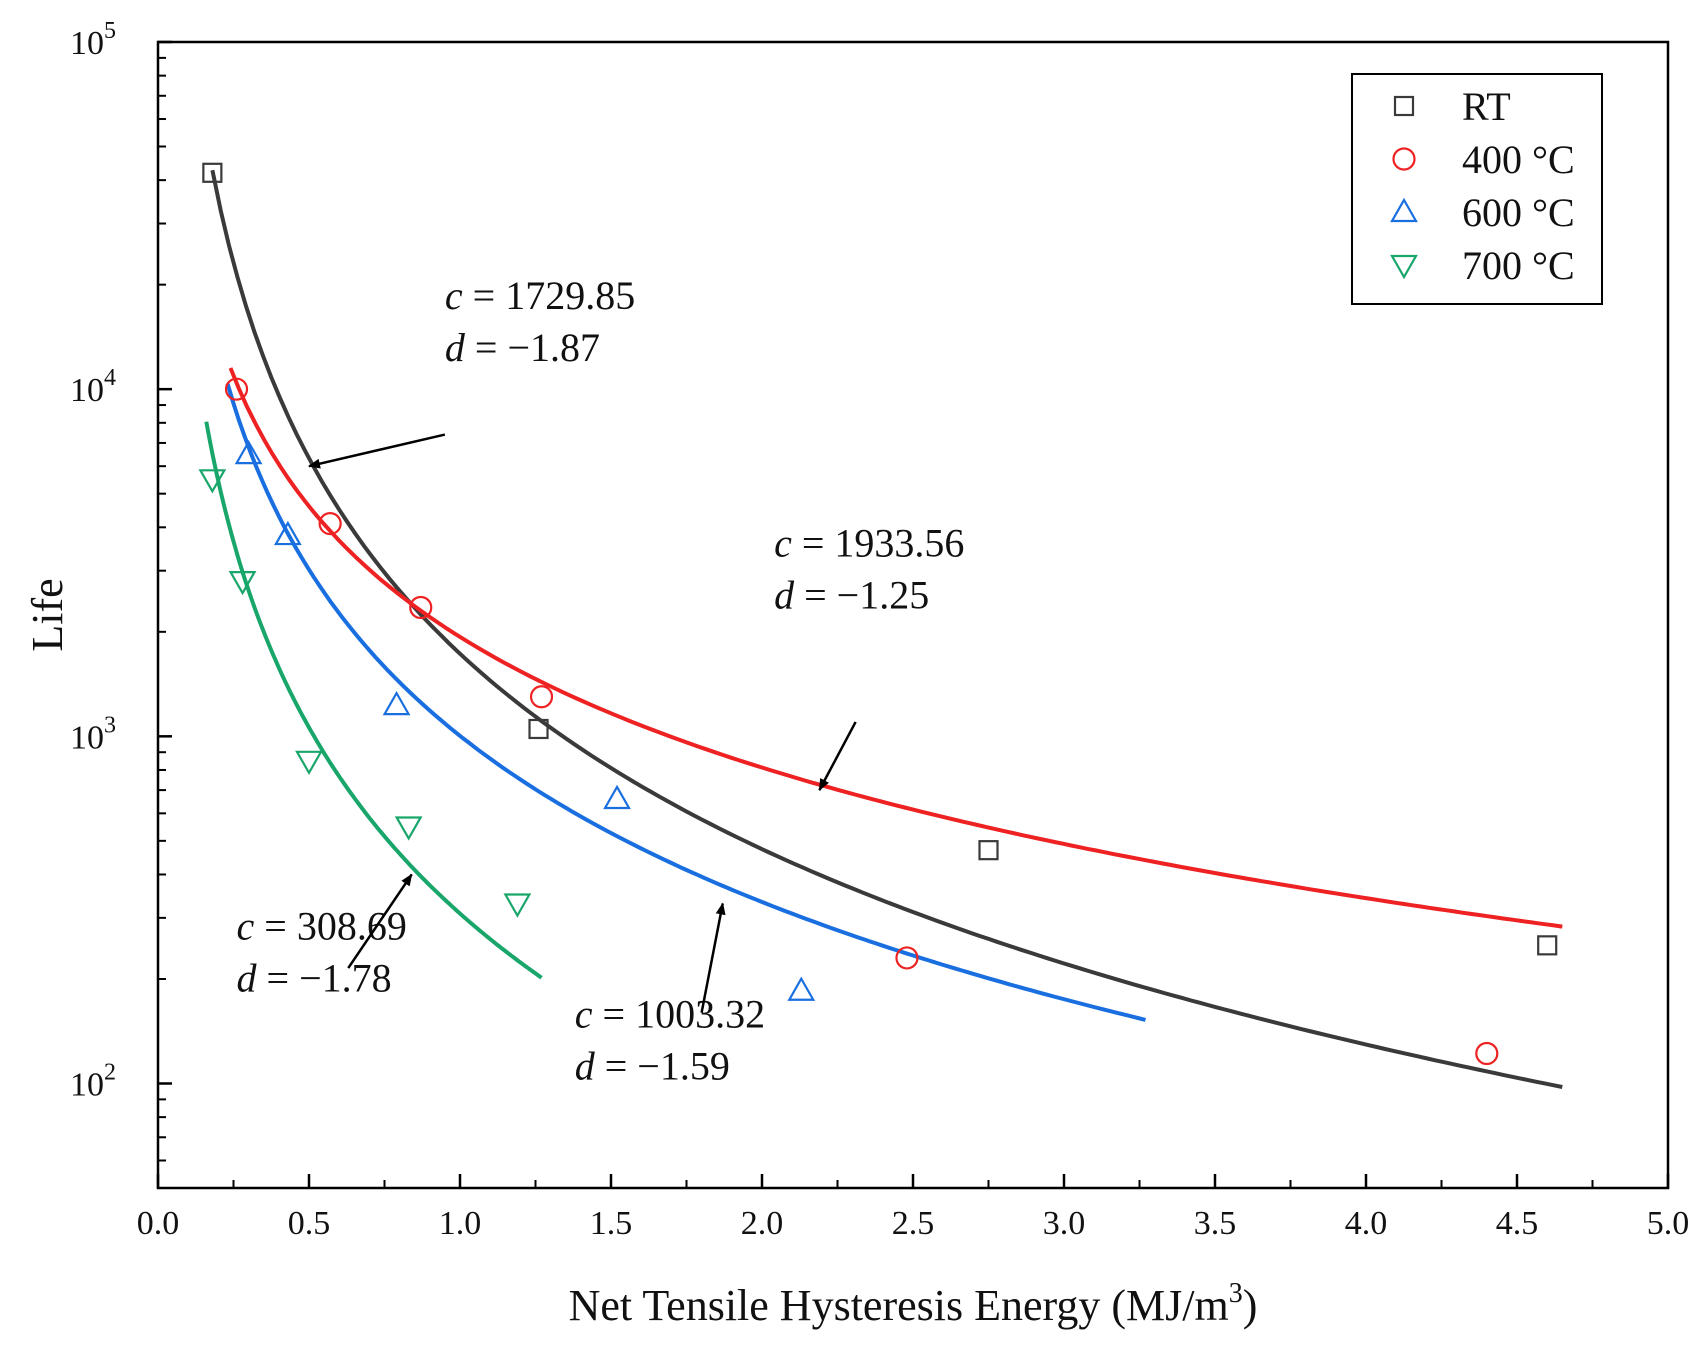  I want to click on x-tick-label: 0.0, so click(158, 1223).